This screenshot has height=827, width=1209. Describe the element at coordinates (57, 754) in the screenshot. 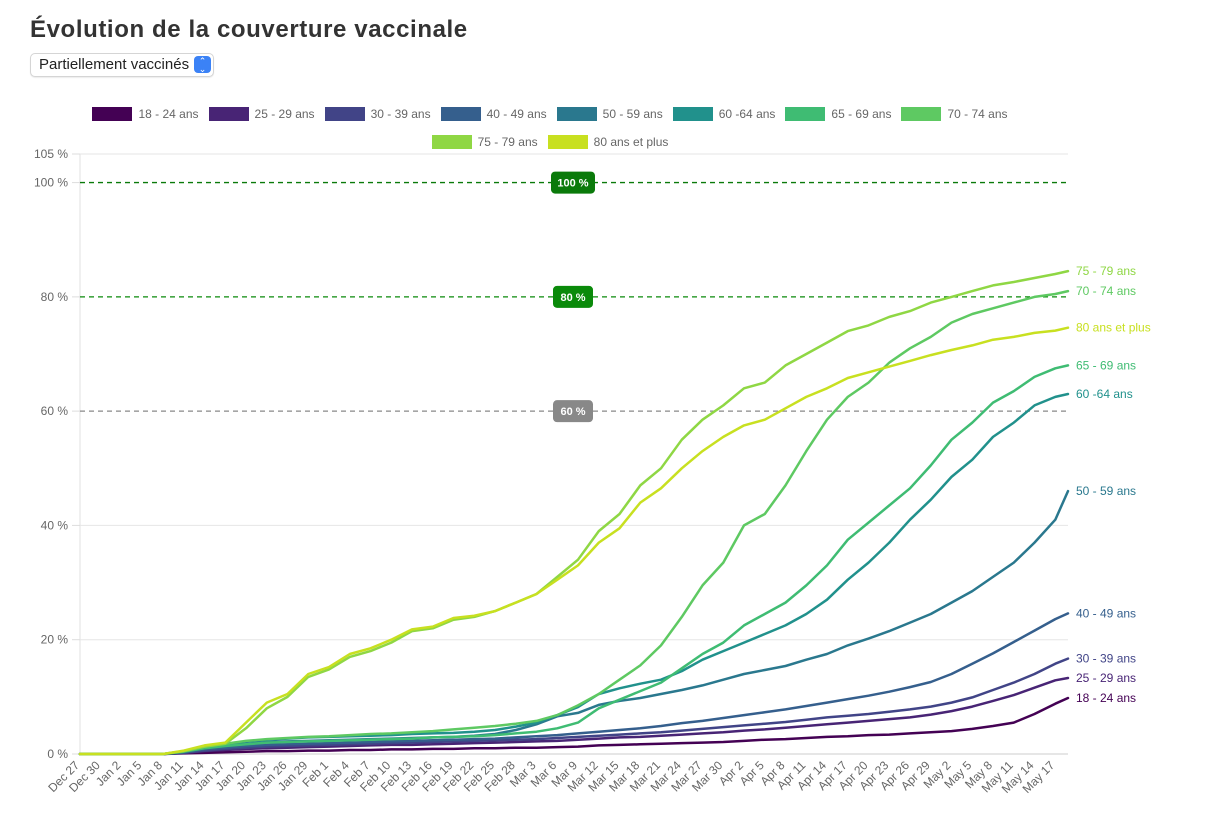

I see `y-tick-label: 0 %` at that location.